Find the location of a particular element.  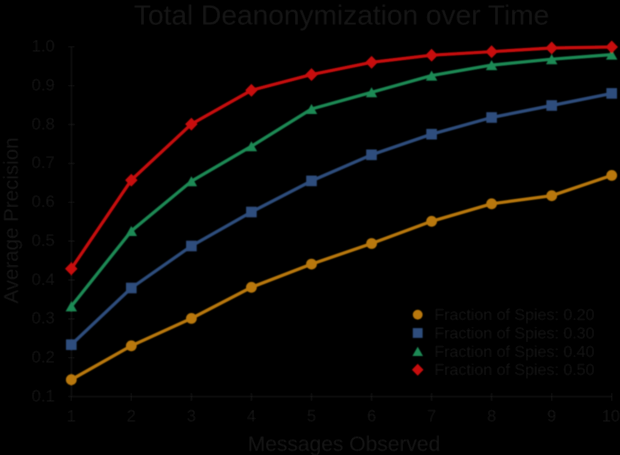

svg-text: 1 is located at coordinates (71, 416).